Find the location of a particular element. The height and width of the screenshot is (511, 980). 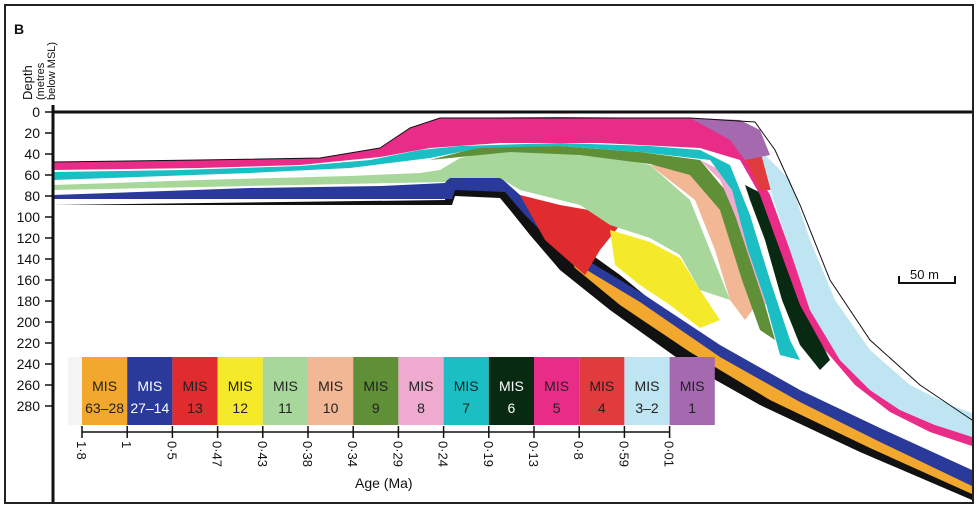

y-tick-label: 280 is located at coordinates (29, 406).